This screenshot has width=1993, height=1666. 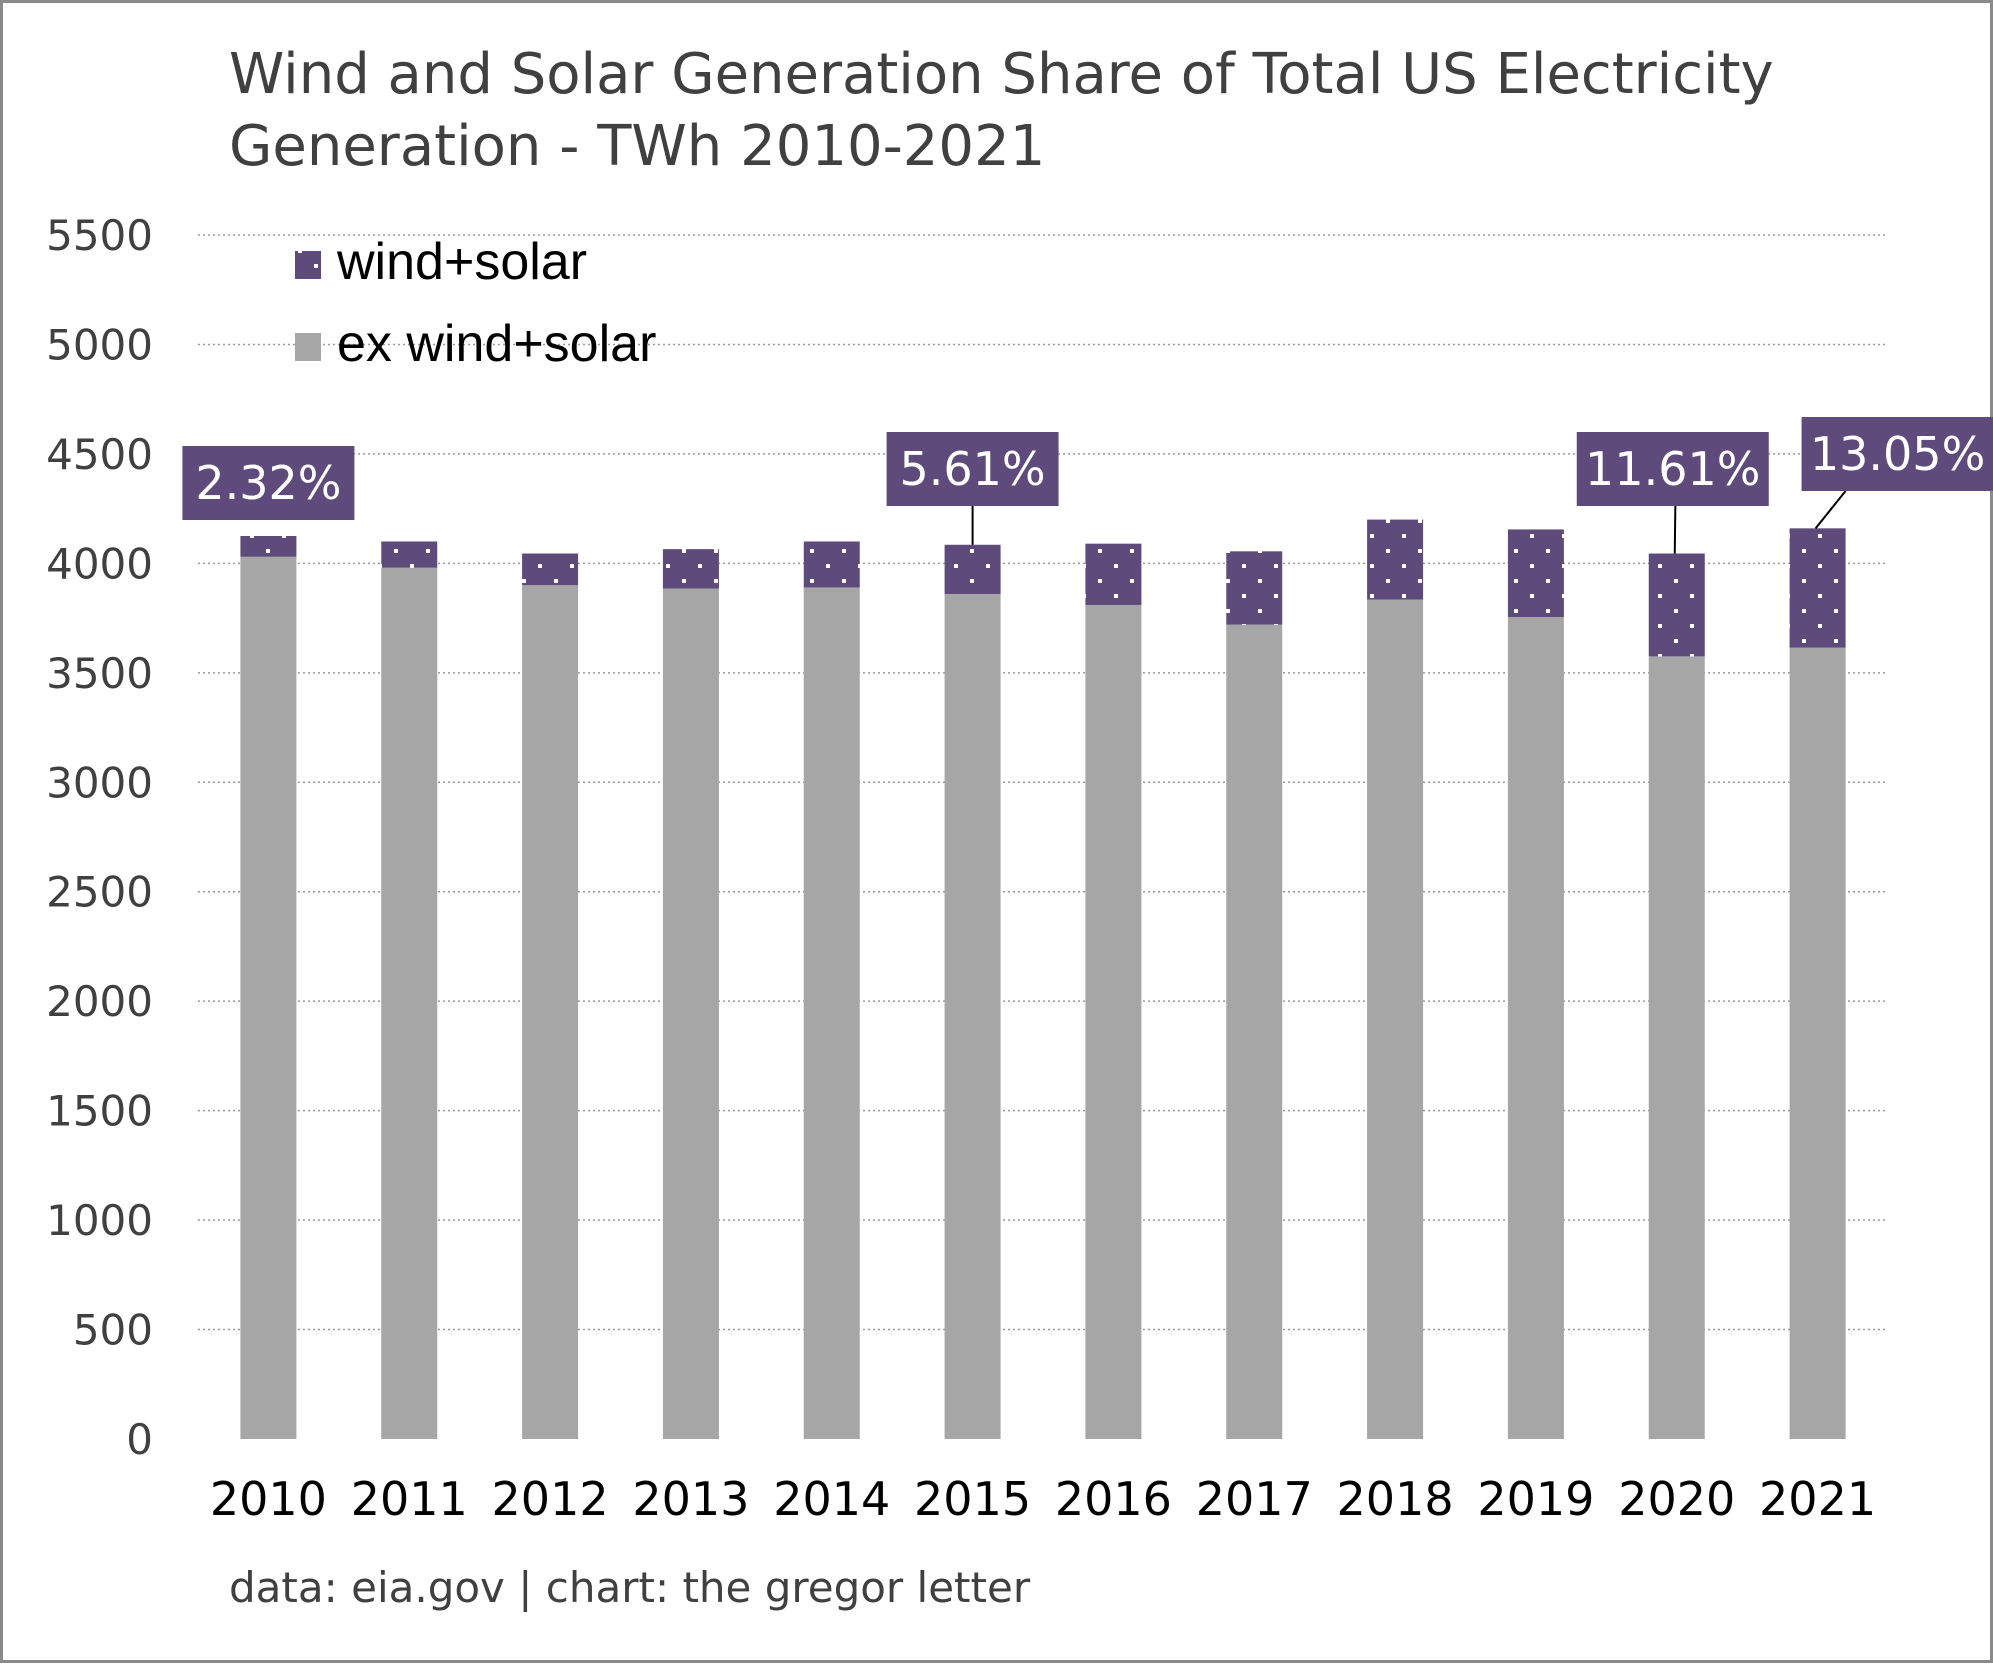 I want to click on x-category-label: 2017, so click(x=1254, y=1499).